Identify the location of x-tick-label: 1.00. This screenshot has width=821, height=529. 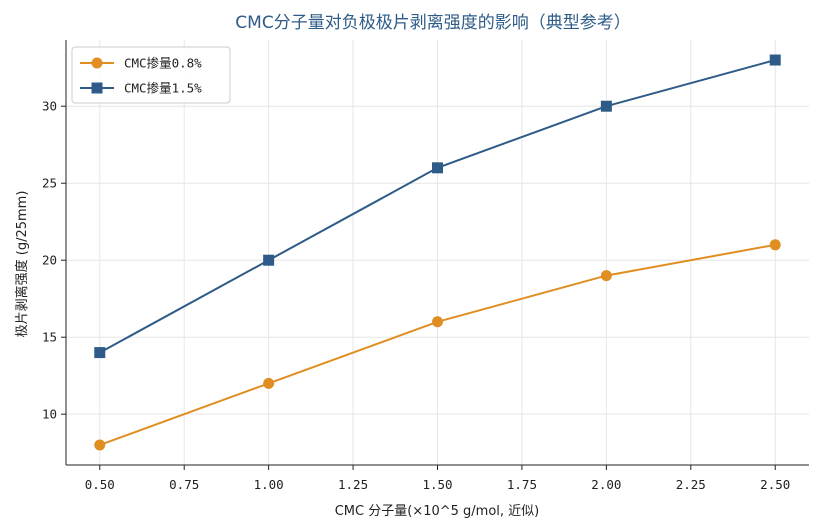
(269, 484).